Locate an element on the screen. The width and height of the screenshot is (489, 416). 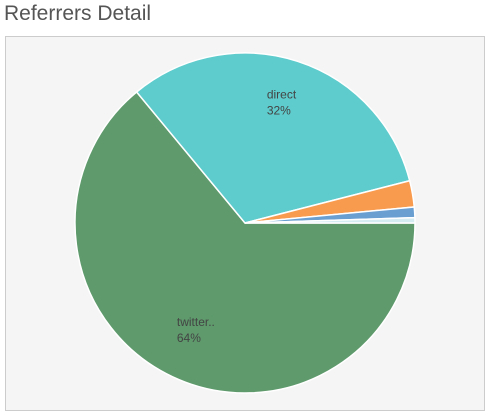
slice-label: direct is located at coordinates (282, 95).